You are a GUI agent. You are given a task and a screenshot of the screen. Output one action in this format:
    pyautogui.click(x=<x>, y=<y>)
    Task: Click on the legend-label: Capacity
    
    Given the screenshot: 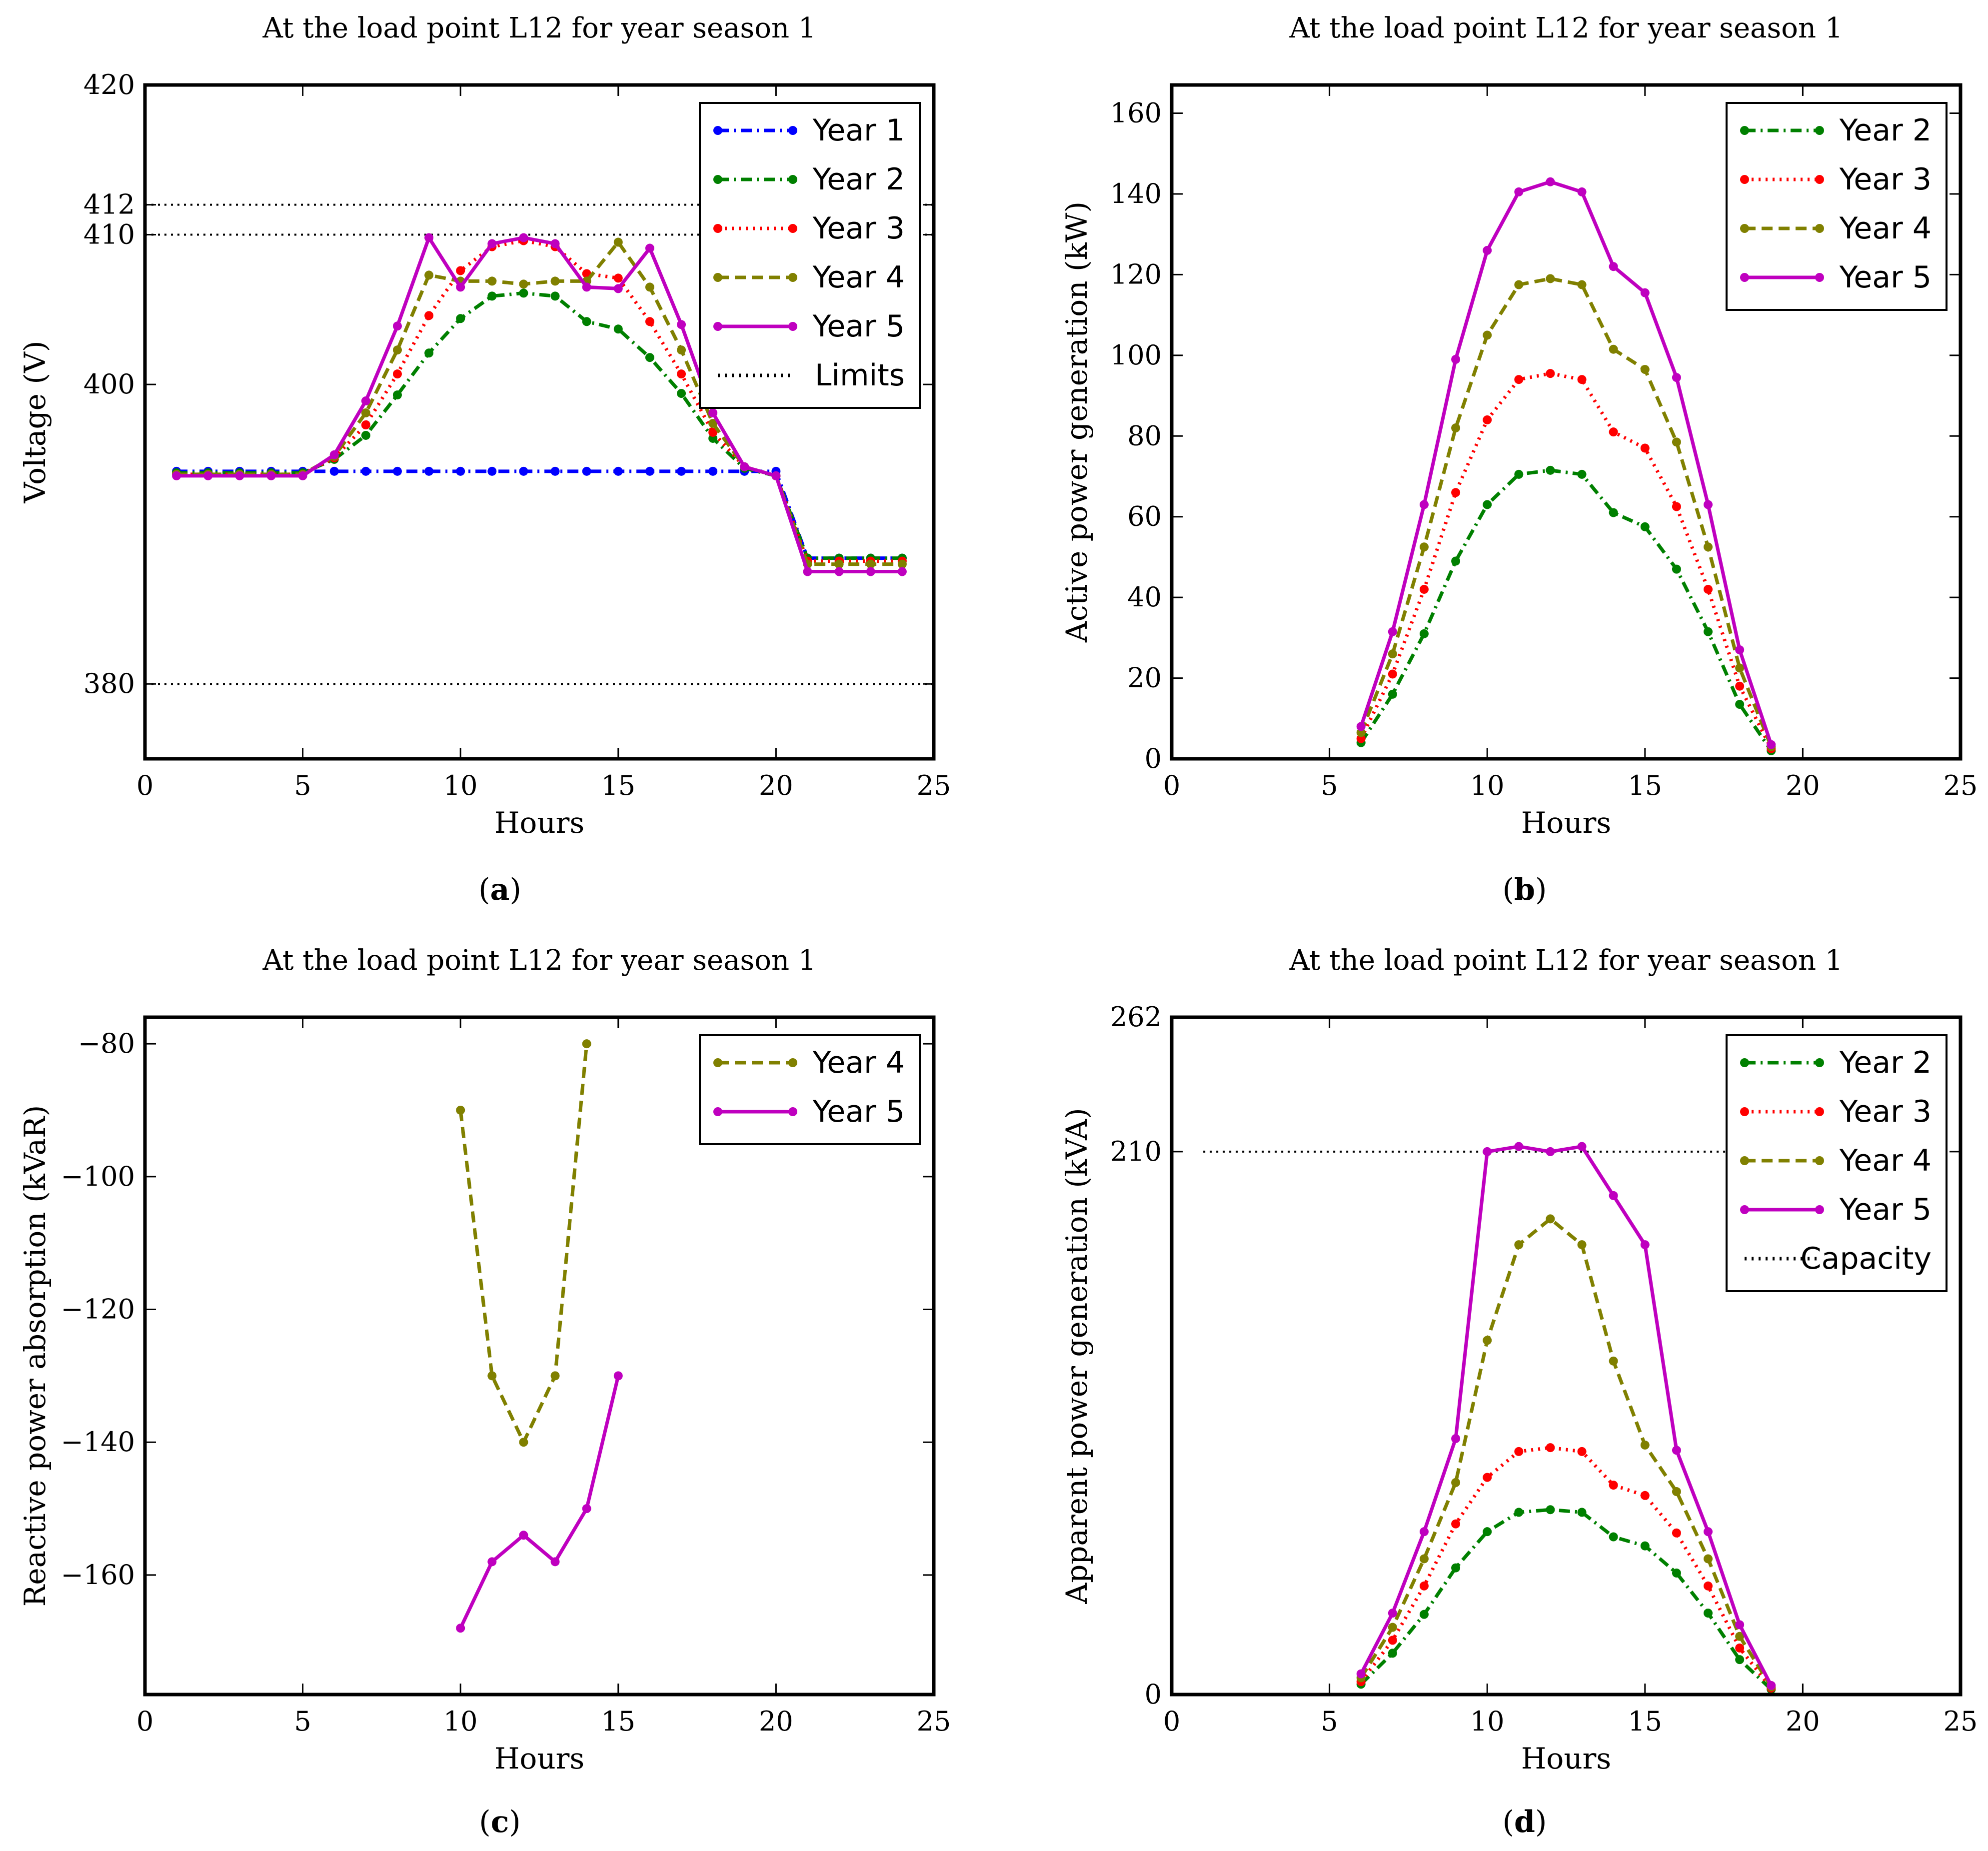 What is the action you would take?
    pyautogui.click(x=1867, y=1258)
    